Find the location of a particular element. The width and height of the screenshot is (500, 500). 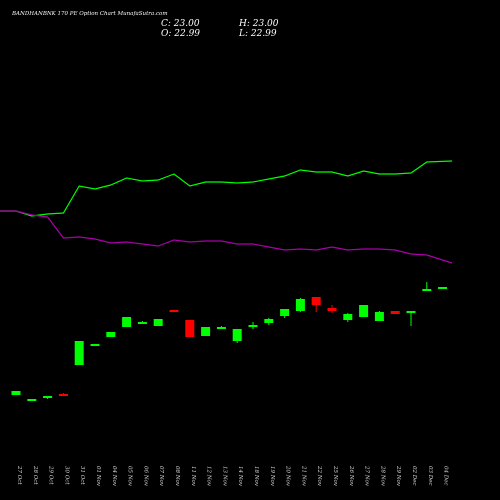

x-tick-label: 30 Oct is located at coordinates (66, 475).